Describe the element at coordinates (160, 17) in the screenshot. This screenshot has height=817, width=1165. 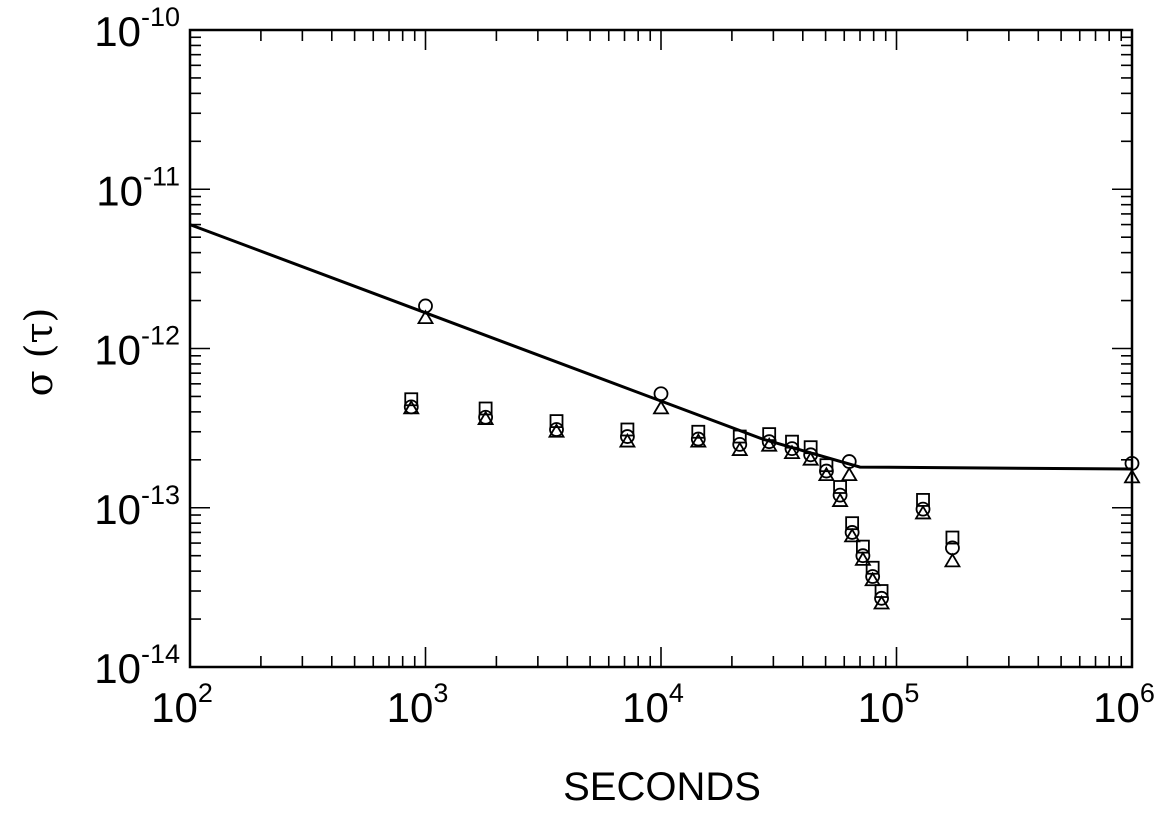
I see `y-tick-label-exponent: -10` at that location.